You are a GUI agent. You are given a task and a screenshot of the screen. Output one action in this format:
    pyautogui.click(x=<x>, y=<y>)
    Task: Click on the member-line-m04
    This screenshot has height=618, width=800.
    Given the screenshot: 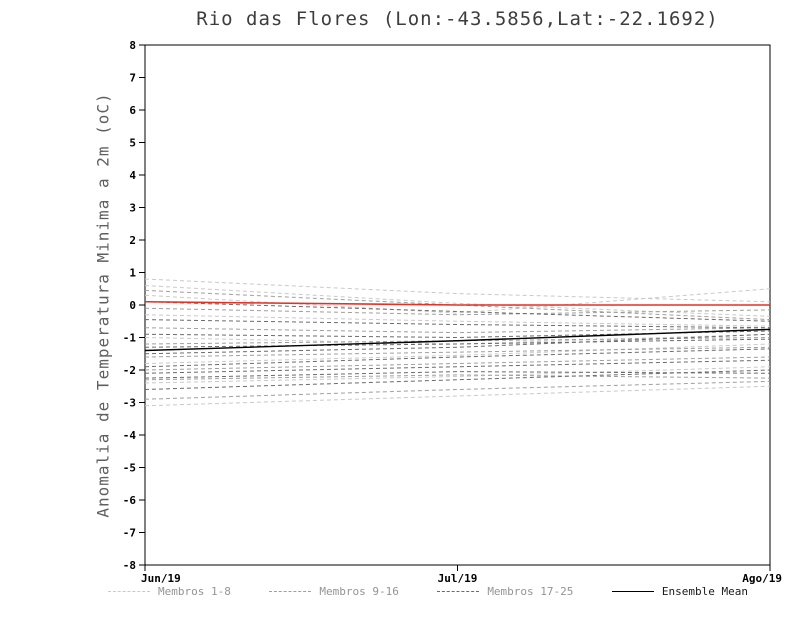 What is the action you would take?
    pyautogui.click(x=457, y=320)
    